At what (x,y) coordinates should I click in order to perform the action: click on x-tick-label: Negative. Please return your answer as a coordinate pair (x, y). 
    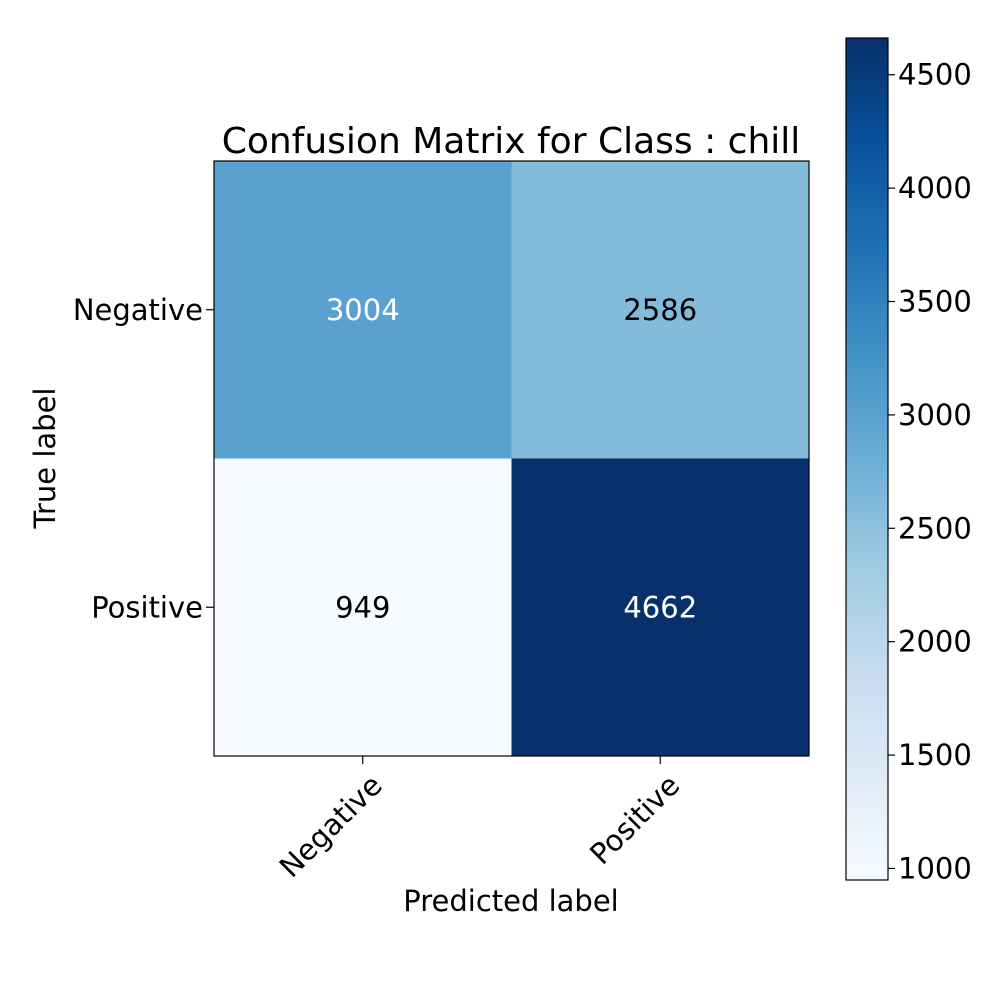
    Looking at the image, I should click on (331, 826).